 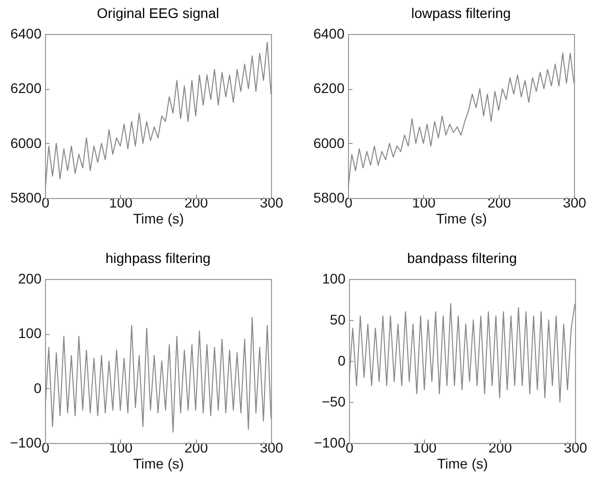 What do you see at coordinates (461, 13) in the screenshot?
I see `chart-title: lowpass filtering` at bounding box center [461, 13].